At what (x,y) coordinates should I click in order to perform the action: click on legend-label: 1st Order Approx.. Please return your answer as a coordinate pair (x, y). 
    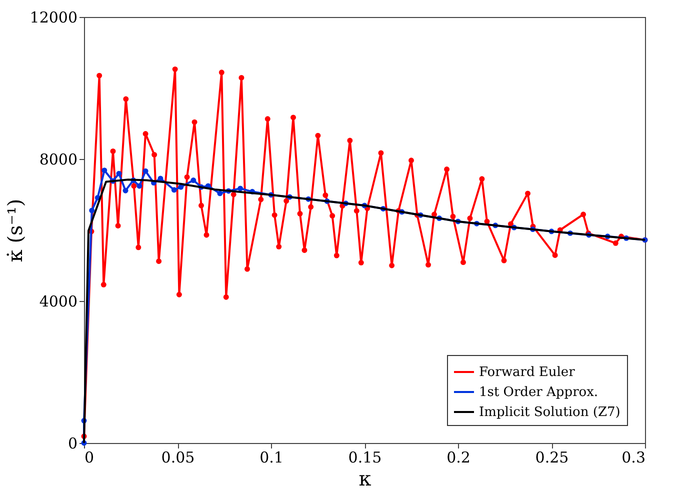
    Looking at the image, I should click on (538, 392).